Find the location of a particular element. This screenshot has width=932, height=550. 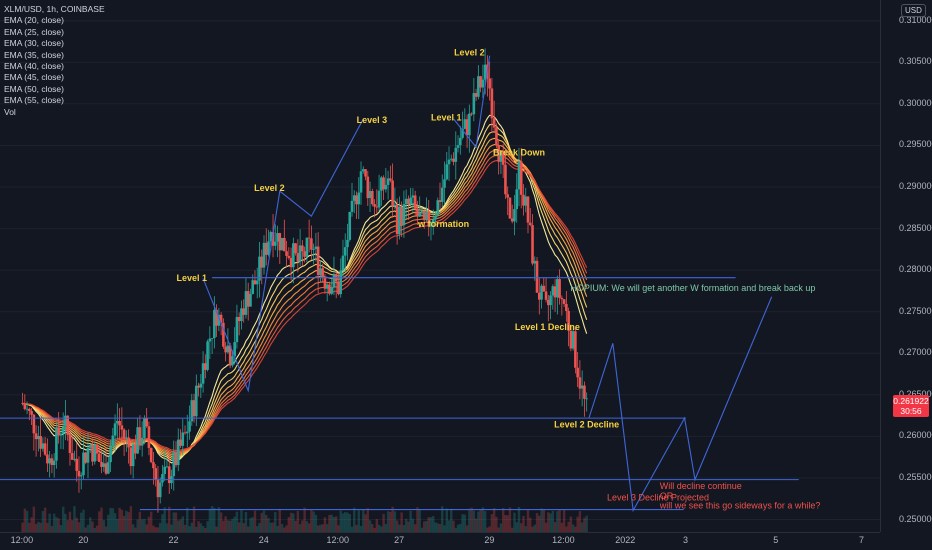

legend-ema-25: EMA (25, close) is located at coordinates (34, 31).